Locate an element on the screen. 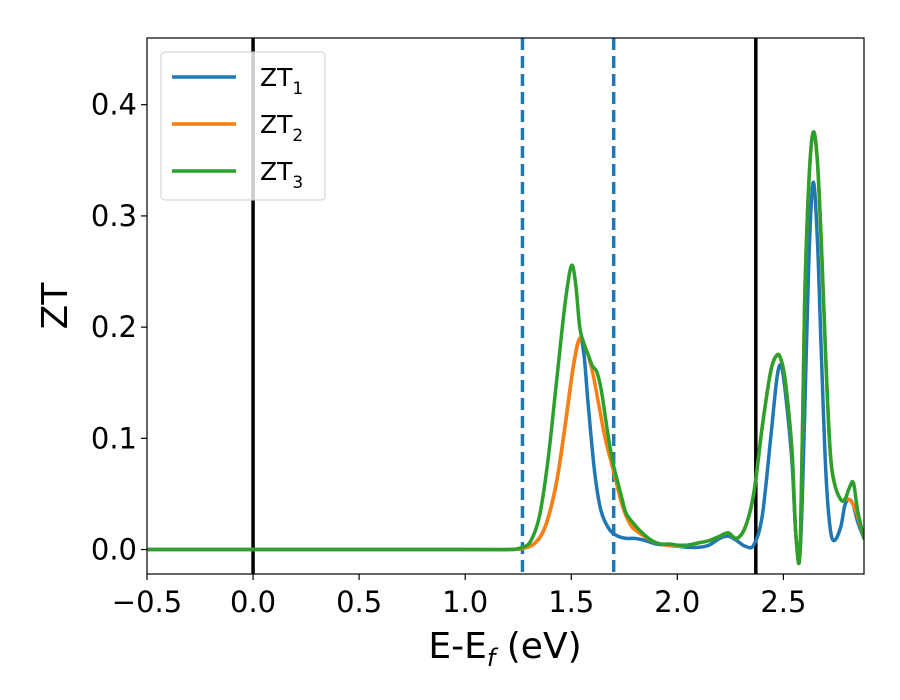 This screenshot has width=900, height=700. x-axis-title: E-Ef (eV) is located at coordinates (504, 649).